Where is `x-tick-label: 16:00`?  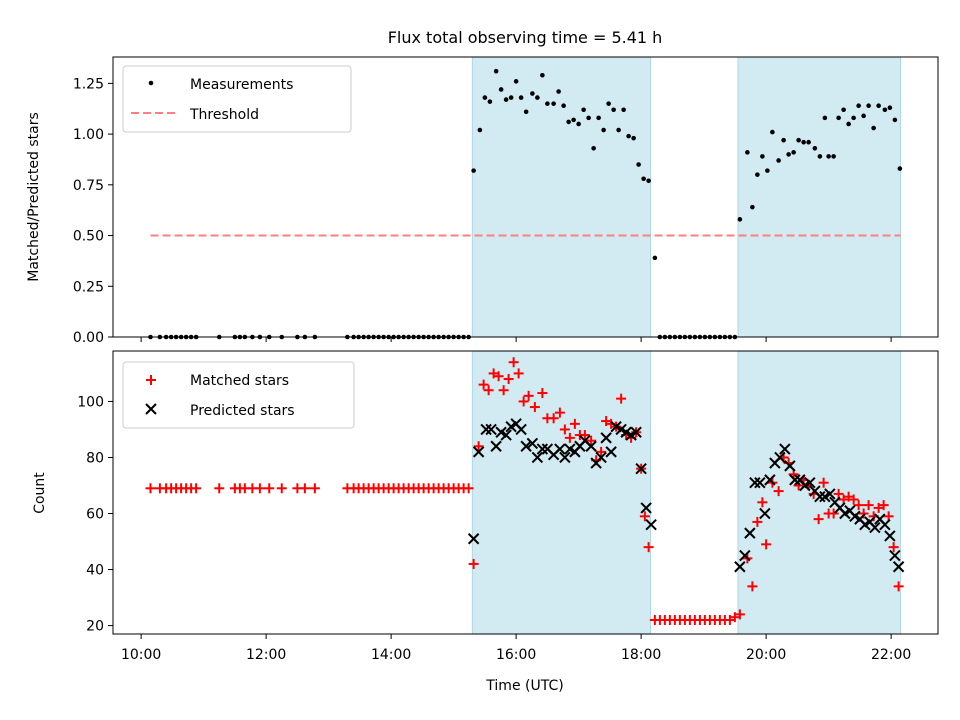 x-tick-label: 16:00 is located at coordinates (516, 655).